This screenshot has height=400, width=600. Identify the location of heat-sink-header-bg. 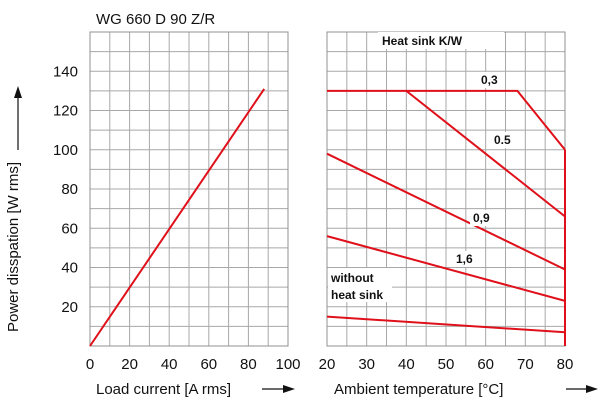
(441, 40).